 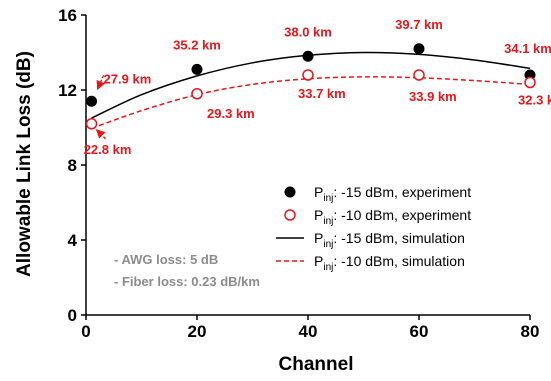 I want to click on y-axis-title: Allowable Link Loss (dB), so click(x=24, y=164).